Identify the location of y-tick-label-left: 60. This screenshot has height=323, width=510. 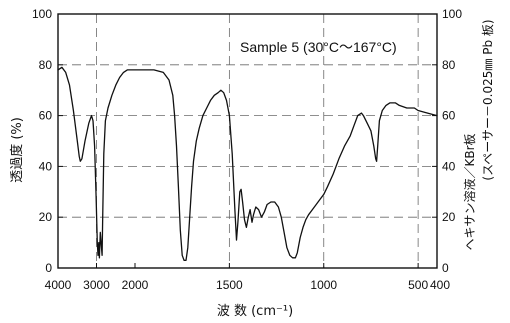
(46, 116).